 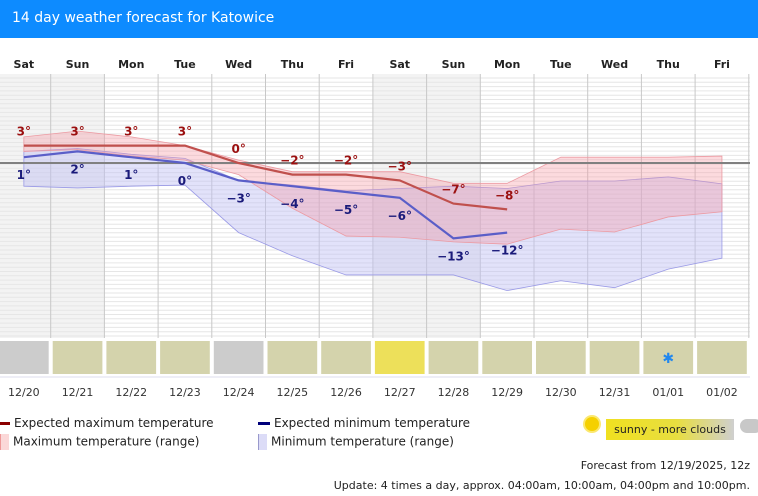 I want to click on date-label: 01/02, so click(x=722, y=392).